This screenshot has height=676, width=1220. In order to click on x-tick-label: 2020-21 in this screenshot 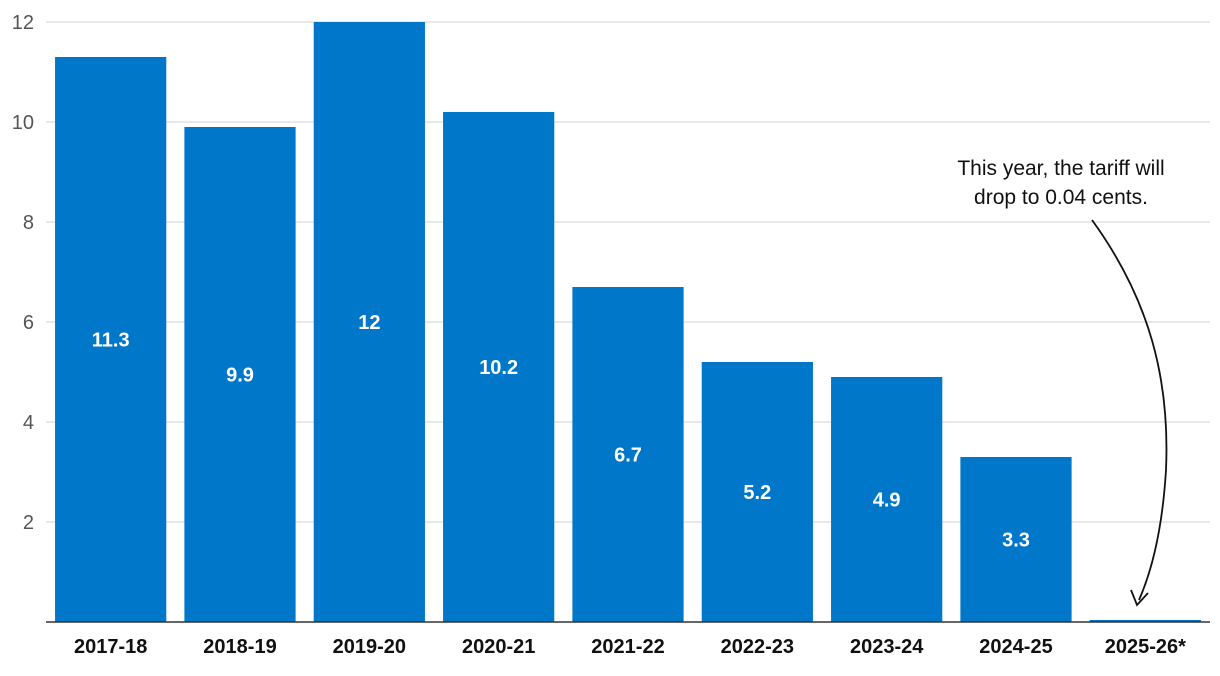, I will do `click(498, 647)`.